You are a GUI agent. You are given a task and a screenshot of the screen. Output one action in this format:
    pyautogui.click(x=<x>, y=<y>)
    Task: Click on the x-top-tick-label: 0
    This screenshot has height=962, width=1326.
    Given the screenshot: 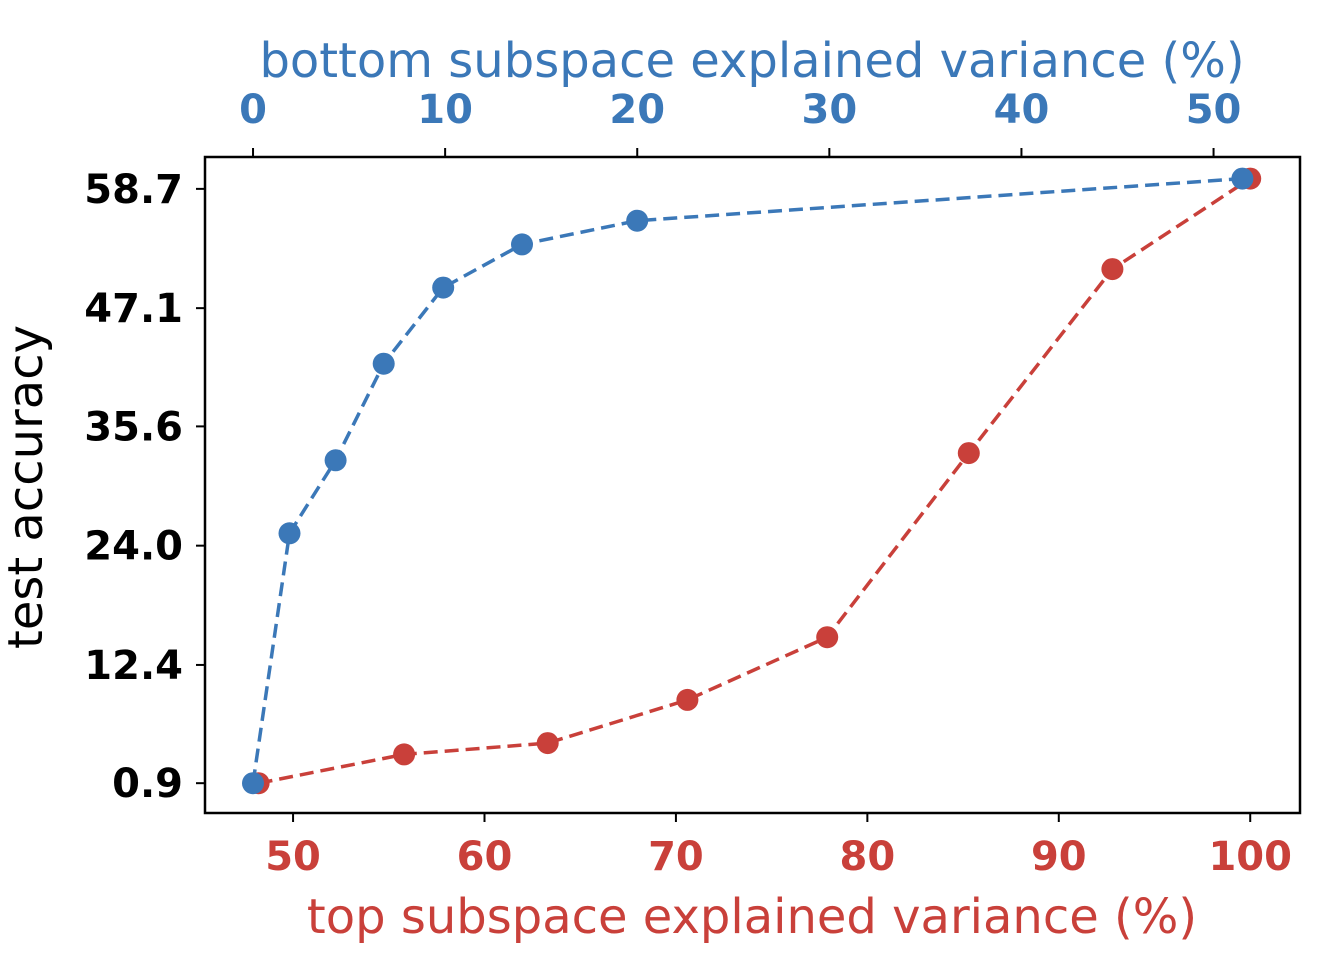 What is the action you would take?
    pyautogui.click(x=253, y=110)
    